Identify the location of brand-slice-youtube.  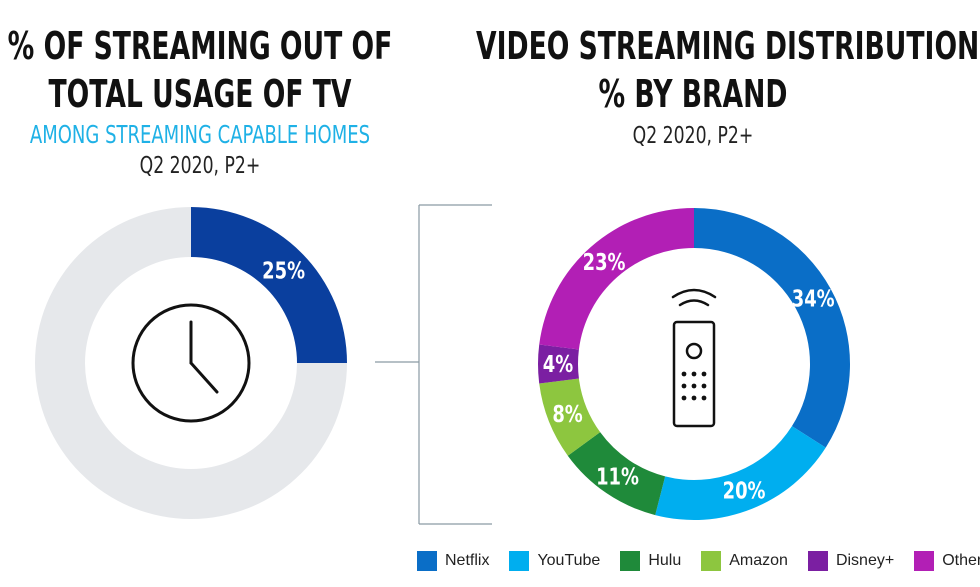
(740, 473).